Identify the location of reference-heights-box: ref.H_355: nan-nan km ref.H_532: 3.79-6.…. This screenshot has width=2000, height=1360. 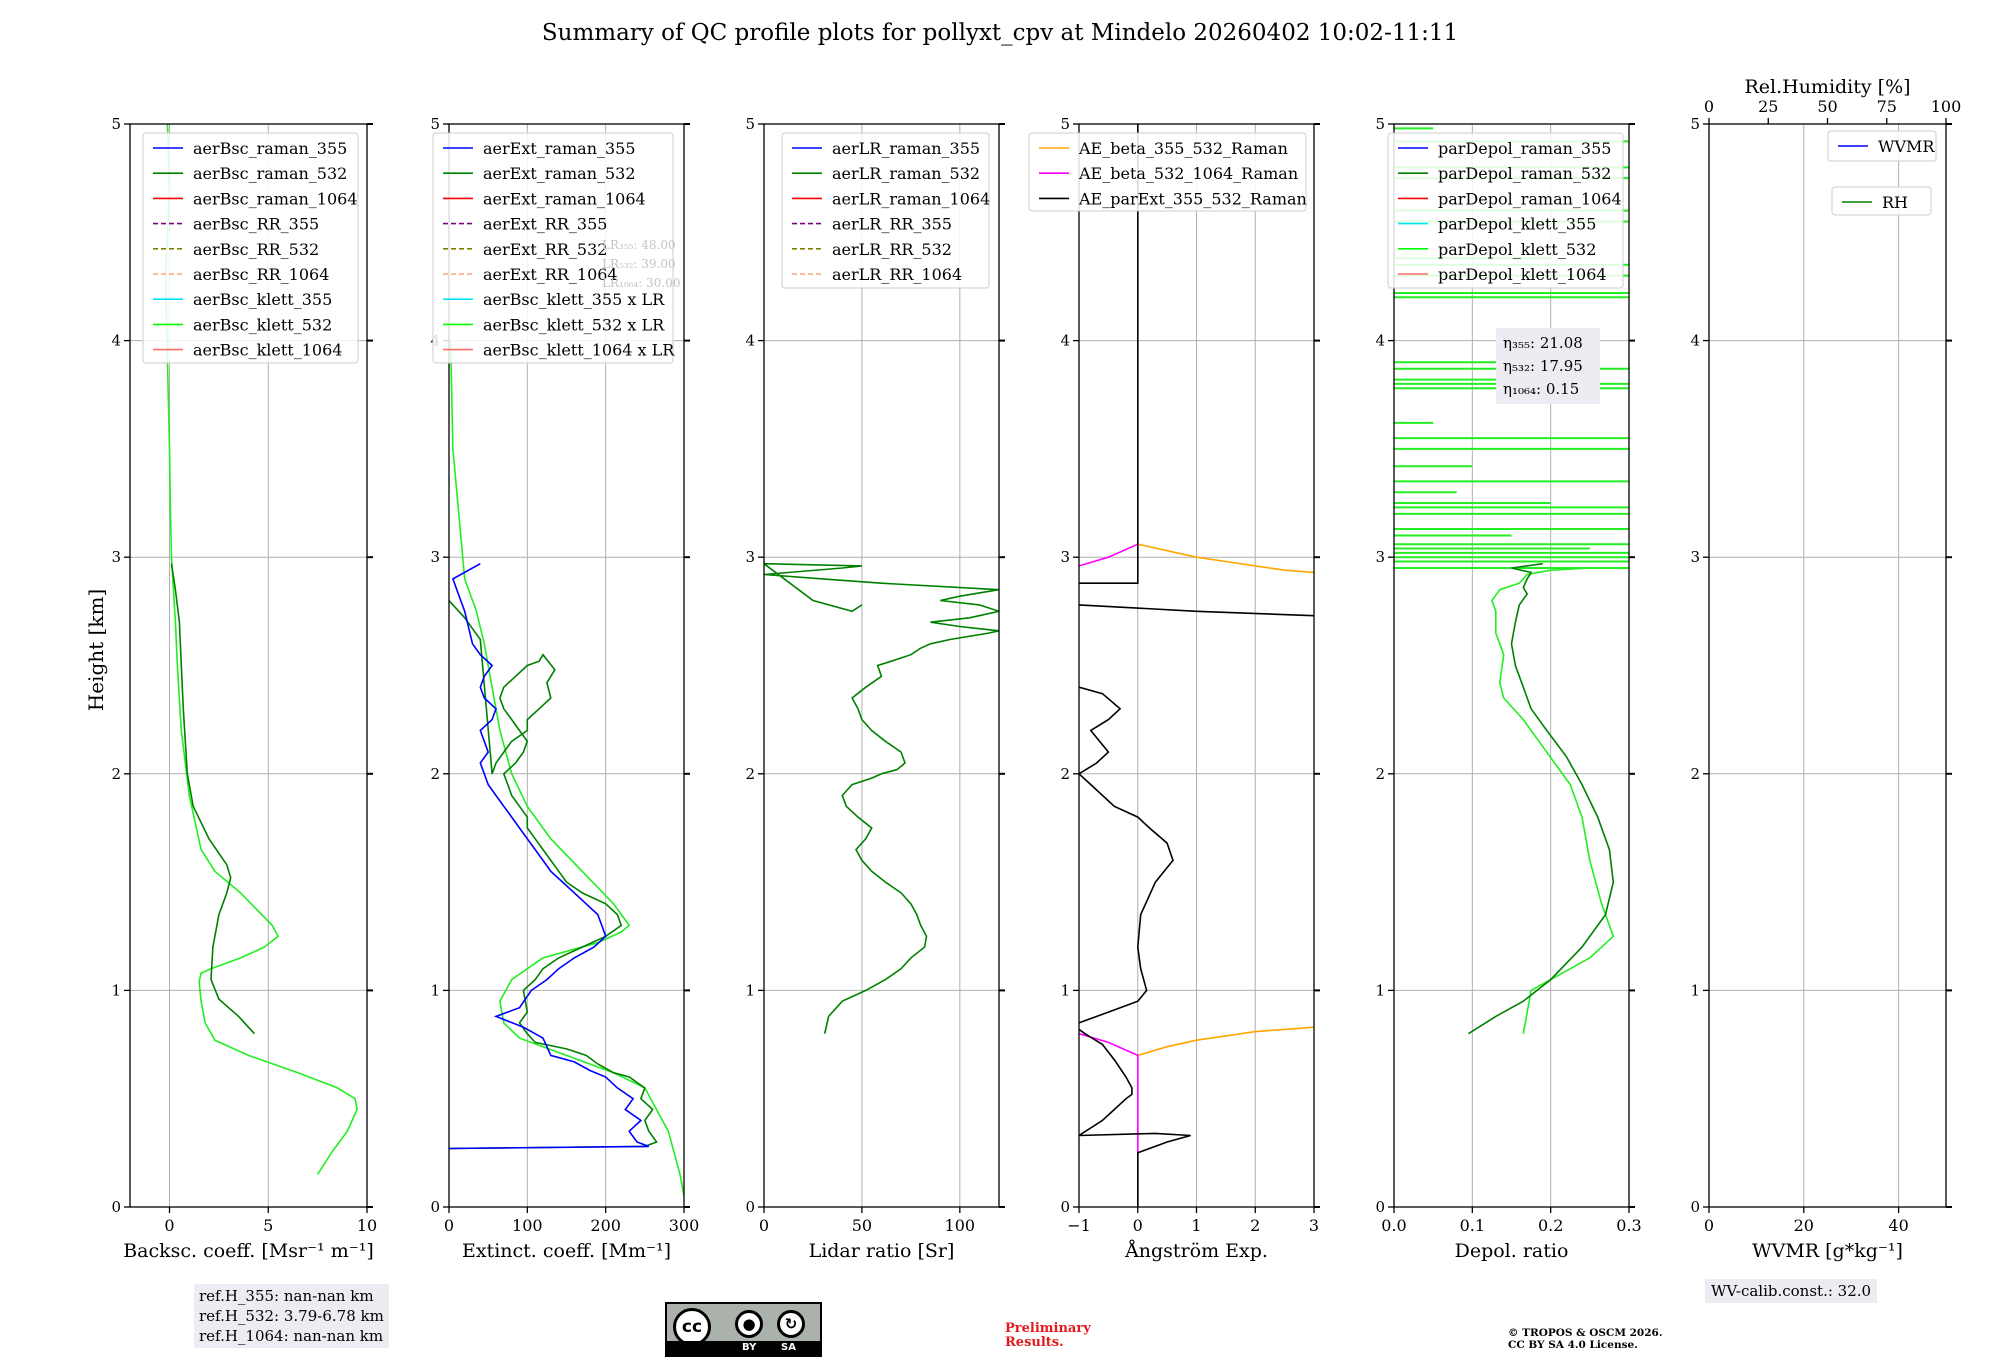
(291, 1316).